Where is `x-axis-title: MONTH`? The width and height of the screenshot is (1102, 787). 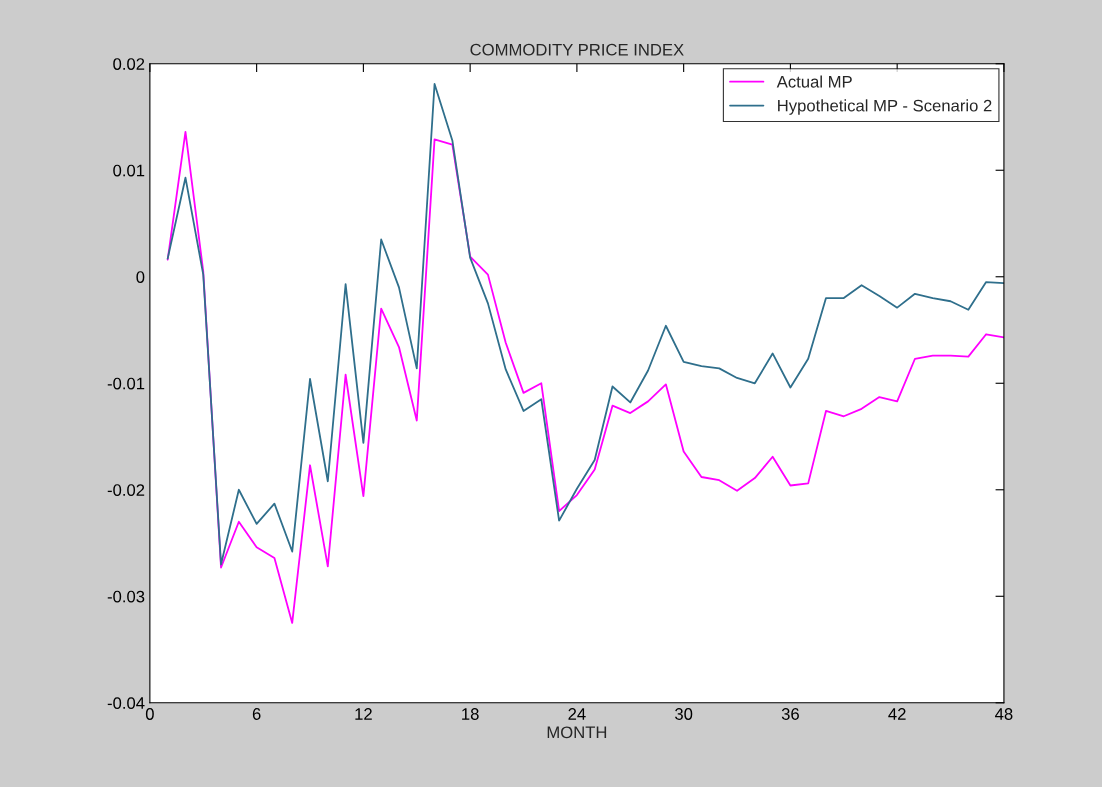 x-axis-title: MONTH is located at coordinates (577, 732).